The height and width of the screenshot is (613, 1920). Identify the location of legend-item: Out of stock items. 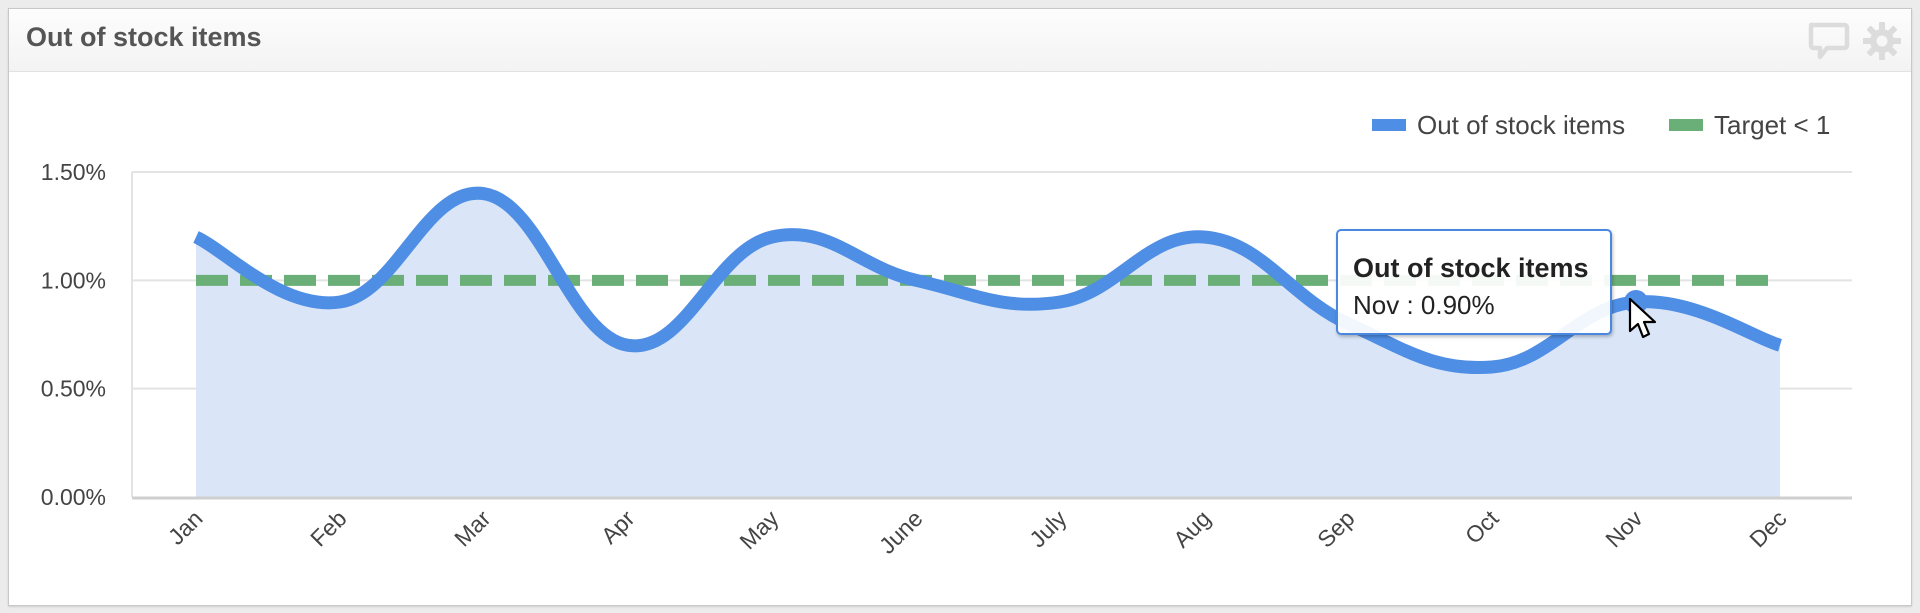
(1498, 125).